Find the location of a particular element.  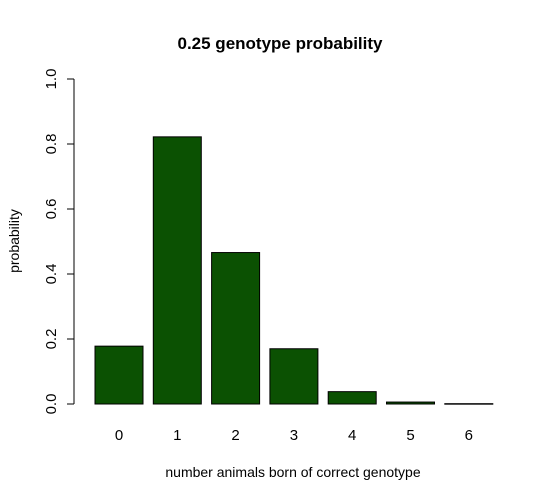

x-tick-labels: 0 1 2 3 4 5 6 is located at coordinates (294, 435).